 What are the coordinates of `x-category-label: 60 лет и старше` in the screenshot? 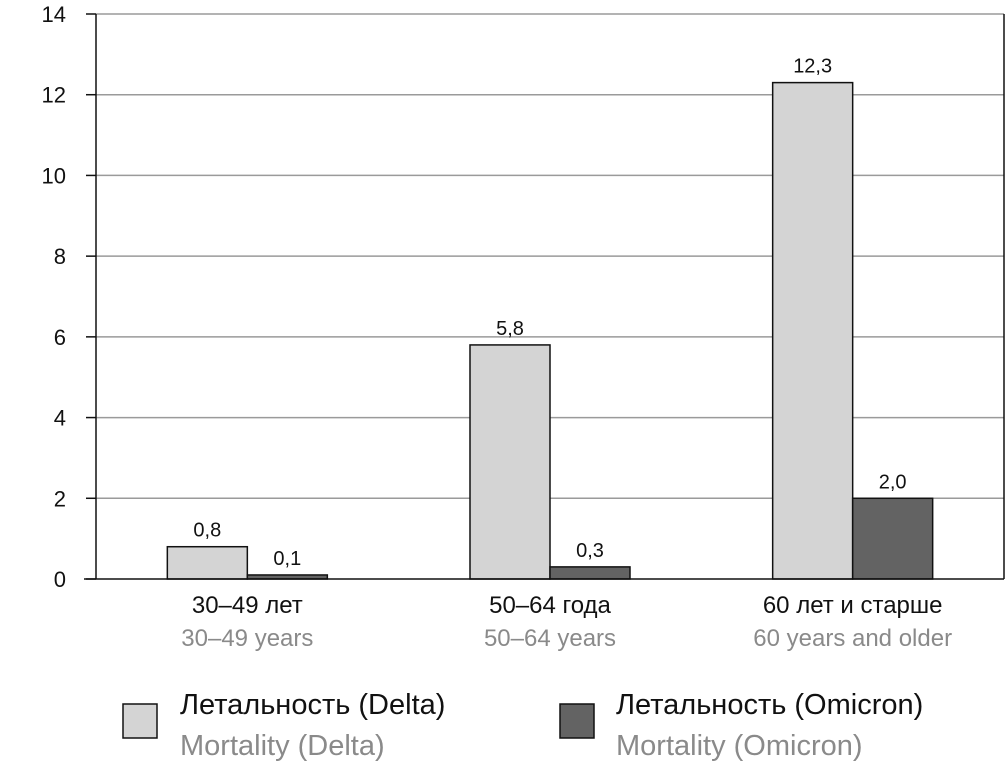 It's located at (853, 605).